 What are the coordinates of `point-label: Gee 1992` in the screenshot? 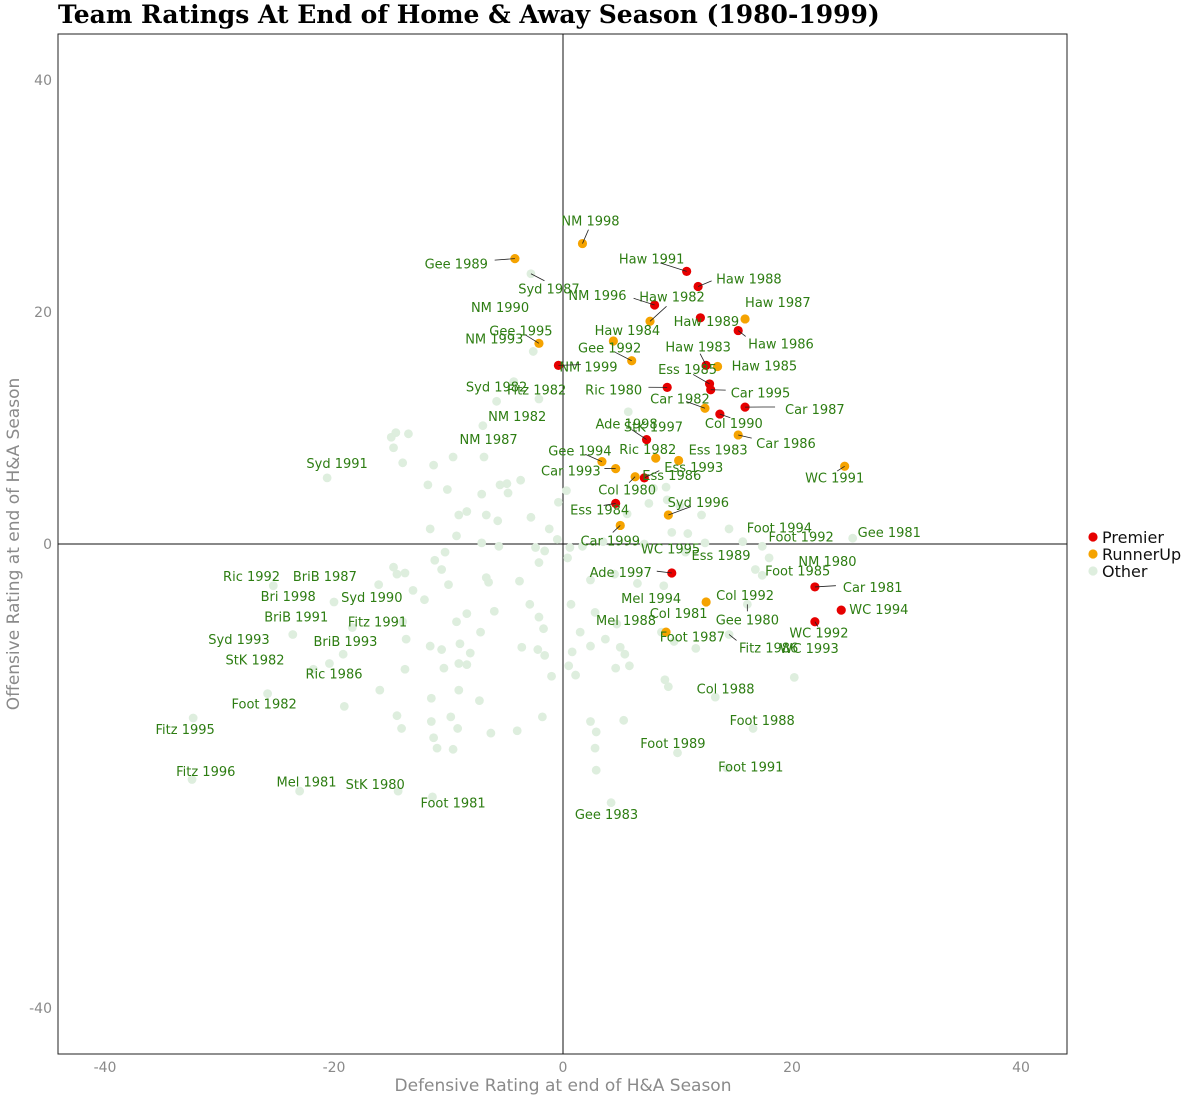 It's located at (609, 349).